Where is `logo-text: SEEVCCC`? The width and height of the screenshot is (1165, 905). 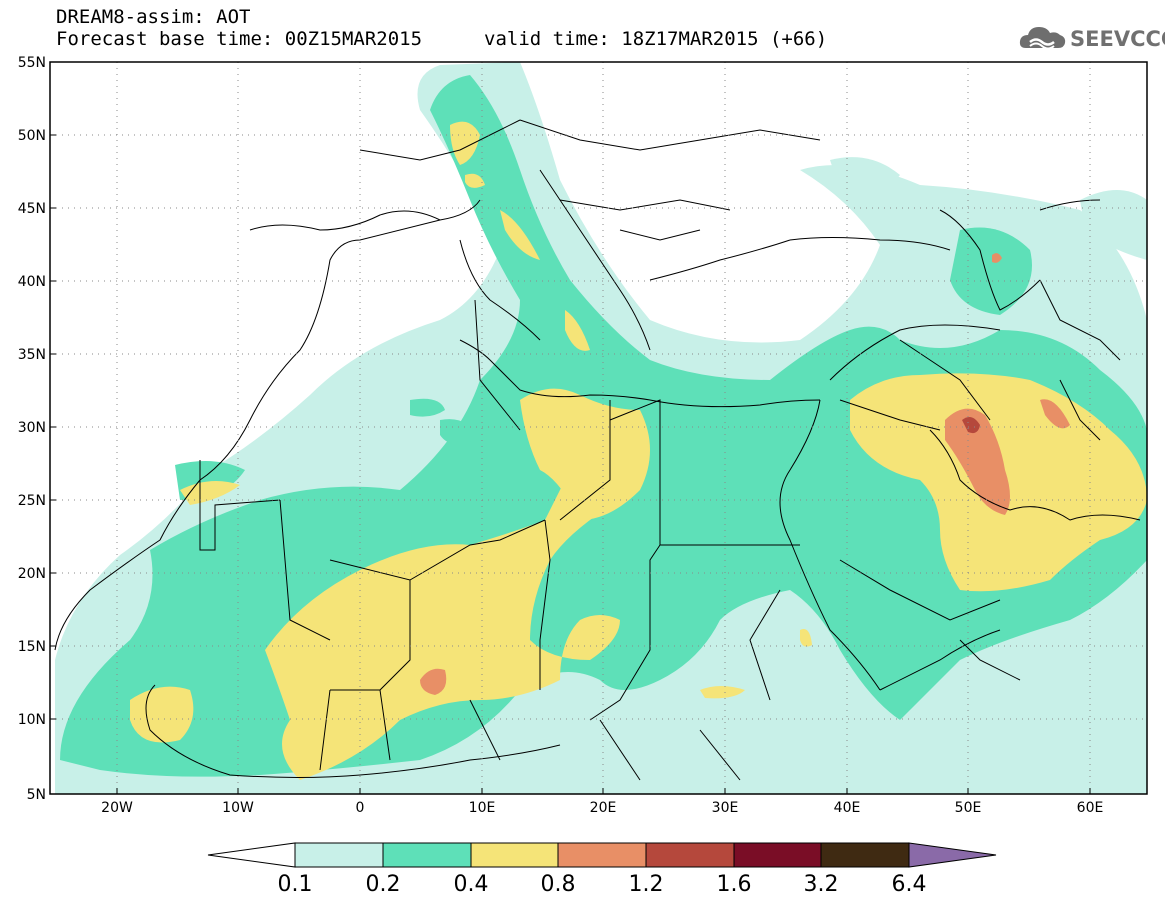
logo-text: SEEVCCC is located at coordinates (1117, 39).